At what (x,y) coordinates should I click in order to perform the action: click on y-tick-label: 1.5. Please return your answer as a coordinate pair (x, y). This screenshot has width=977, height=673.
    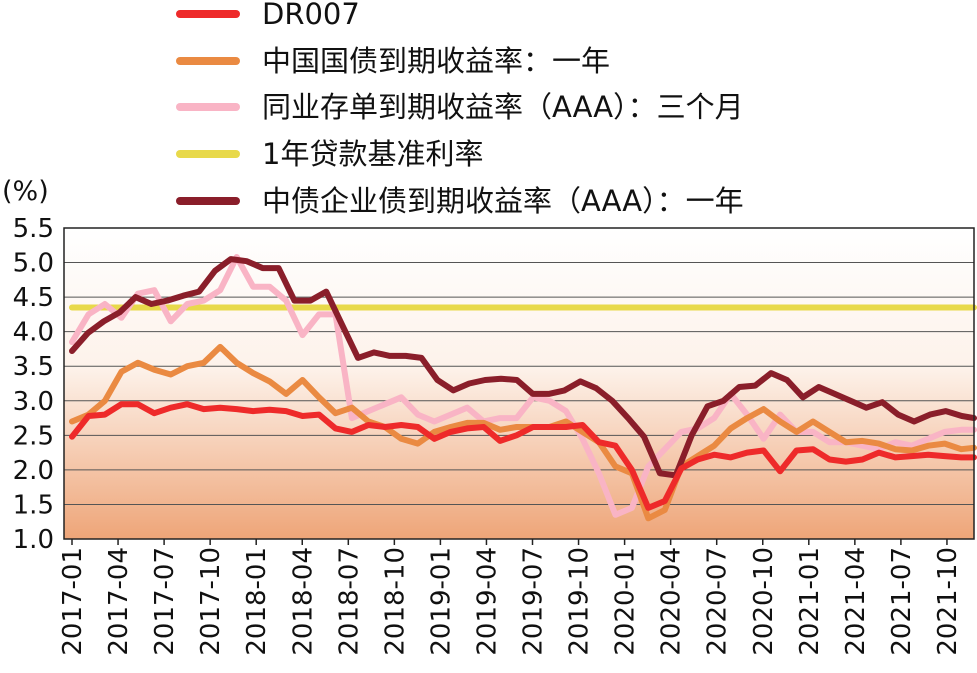
    Looking at the image, I should click on (33, 505).